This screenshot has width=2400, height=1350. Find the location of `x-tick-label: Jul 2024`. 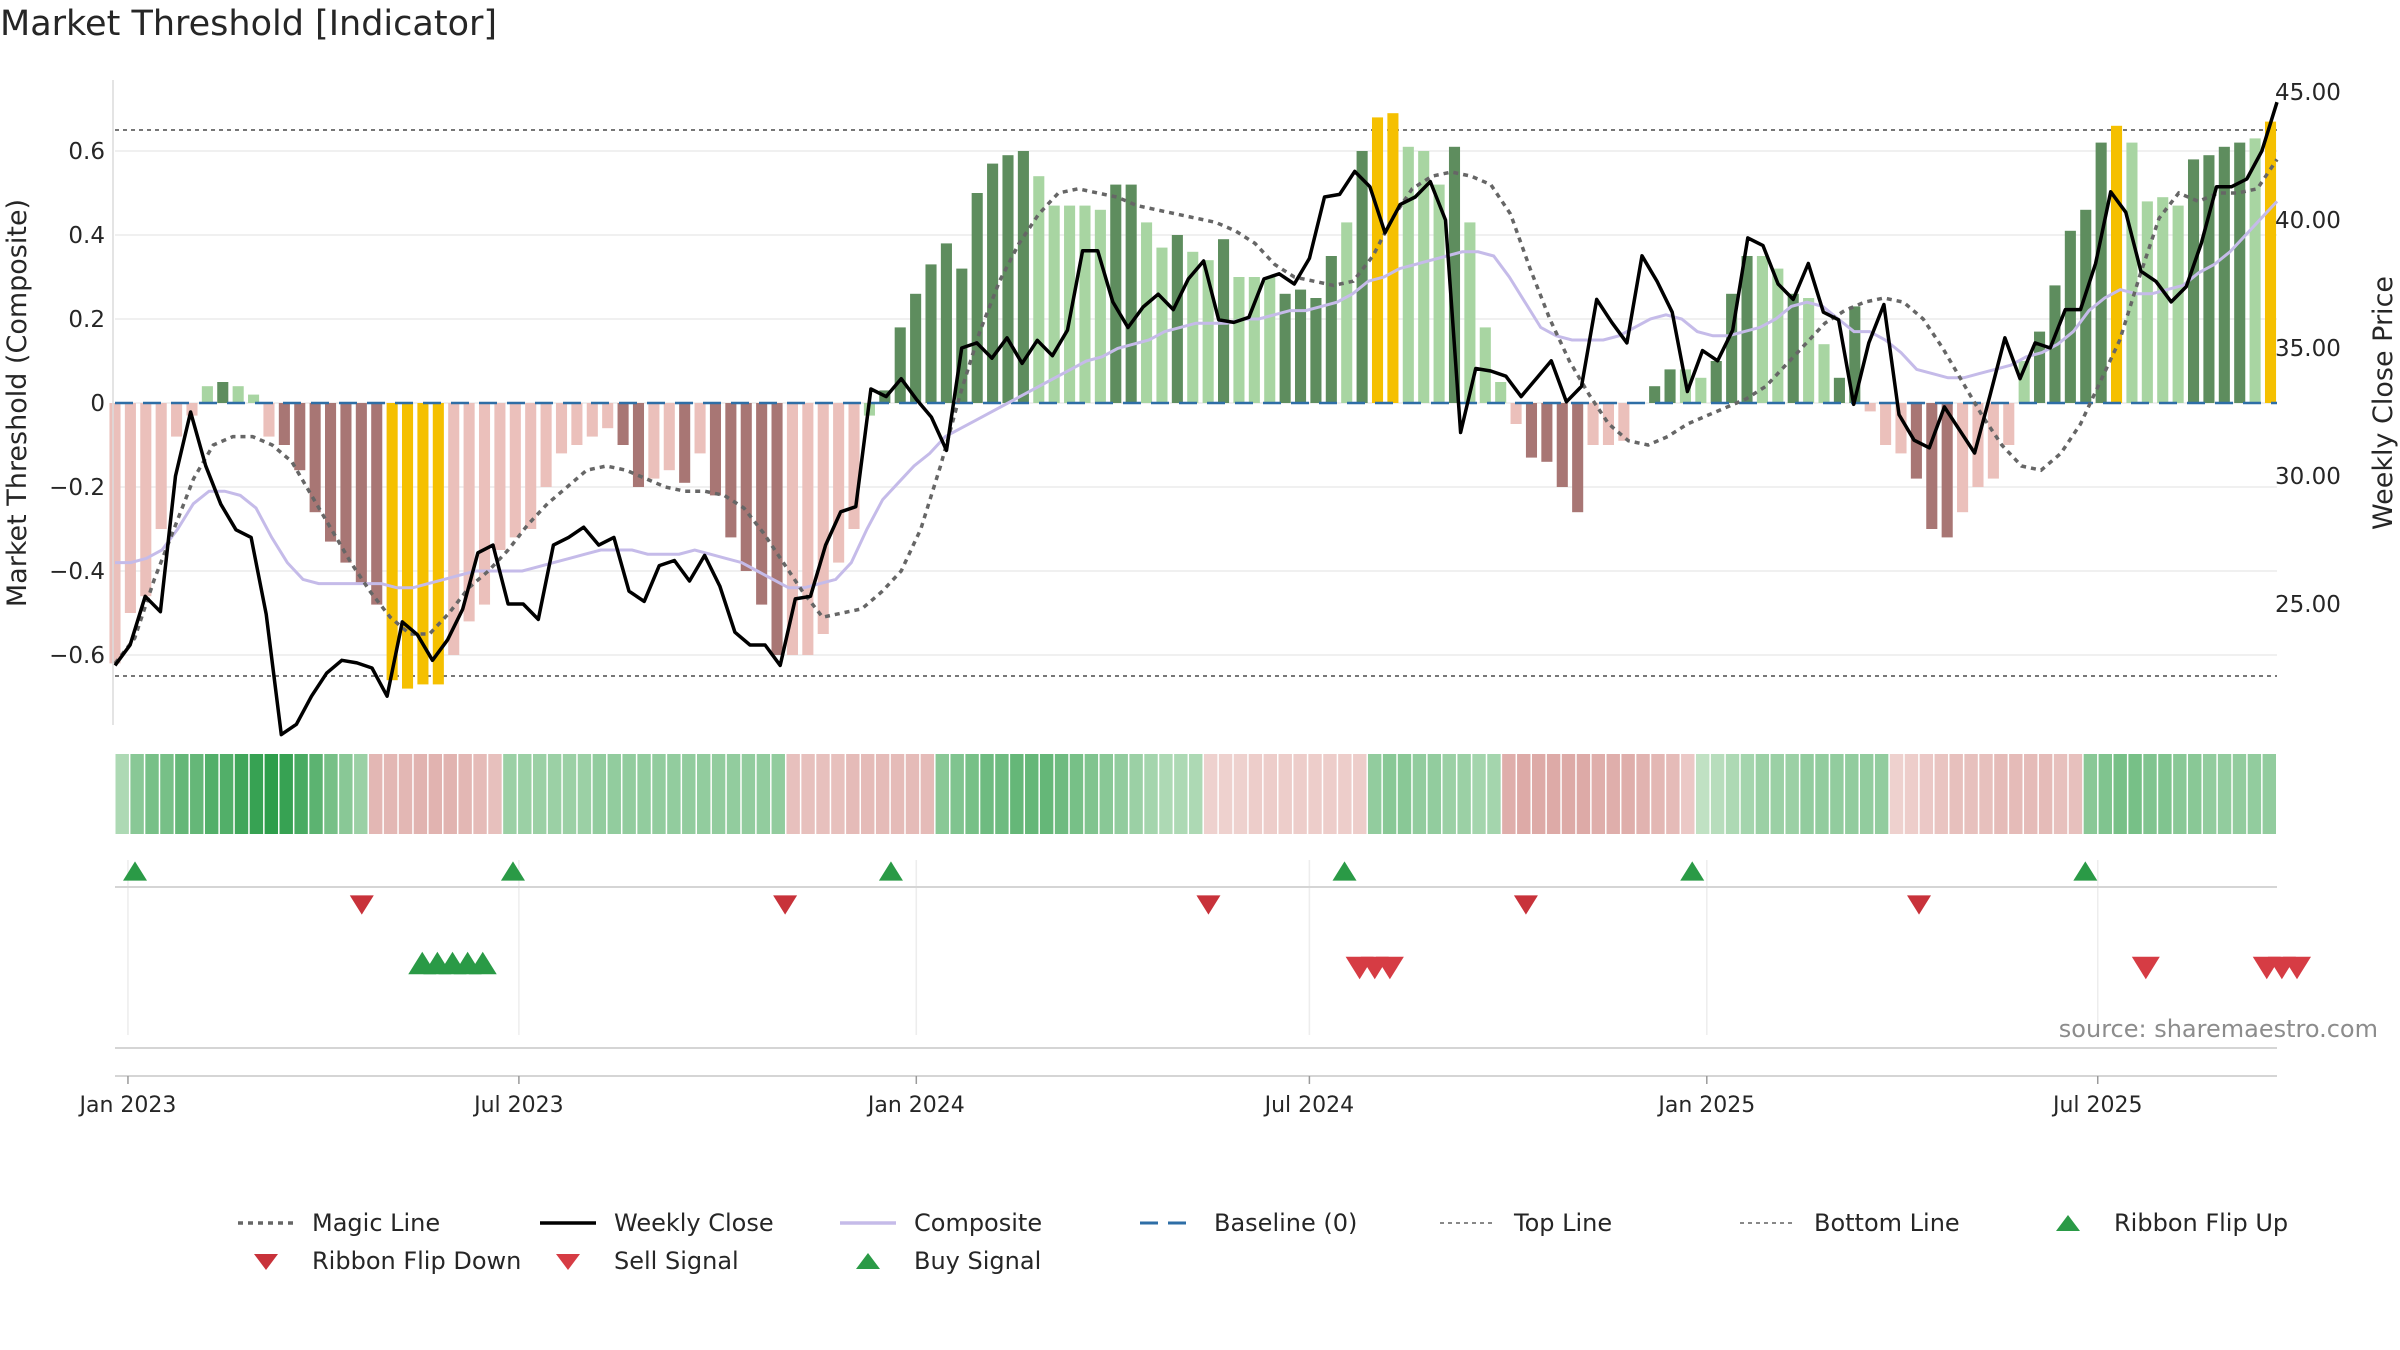

x-tick-label: Jul 2024 is located at coordinates (1309, 1105).